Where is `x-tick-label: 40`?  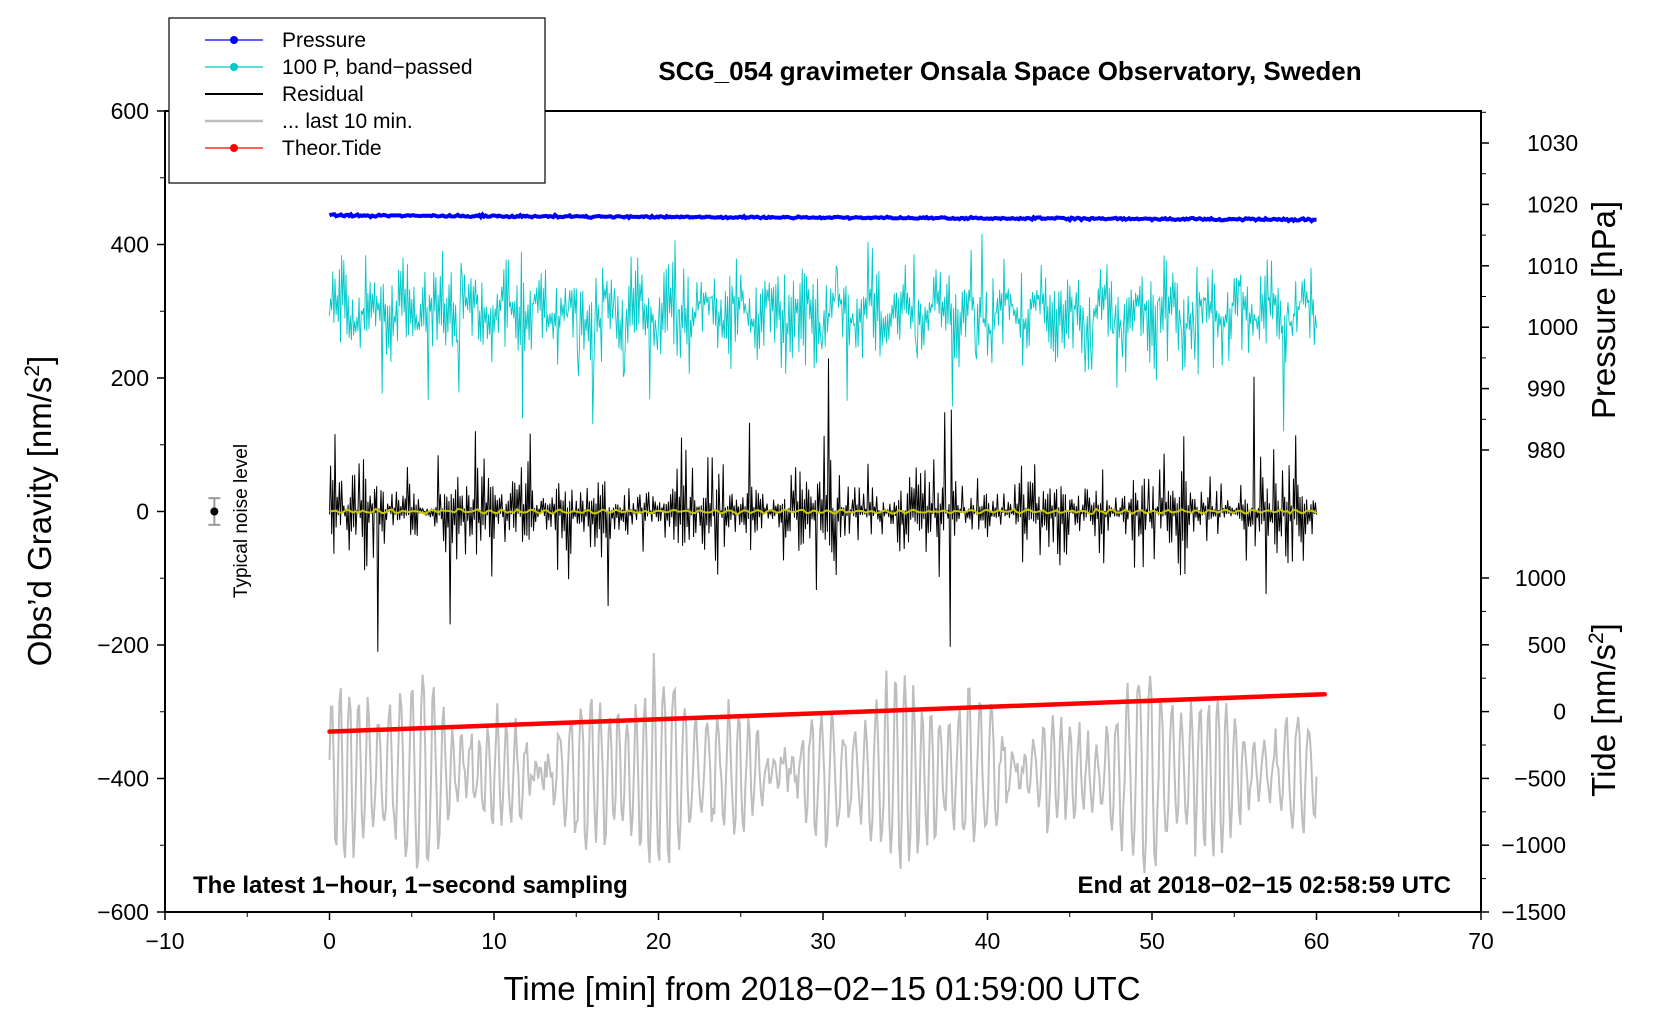
x-tick-label: 40 is located at coordinates (988, 941).